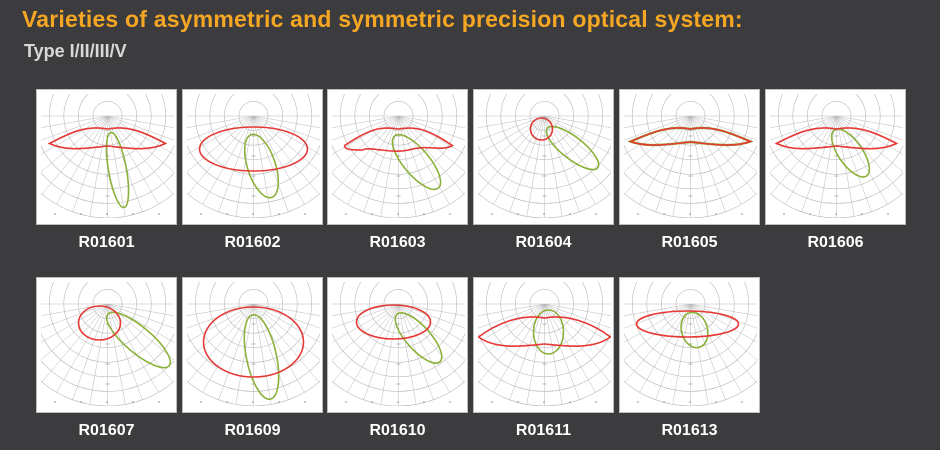 The image size is (940, 450). I want to click on diagram-code-label: R01602, so click(252, 242).